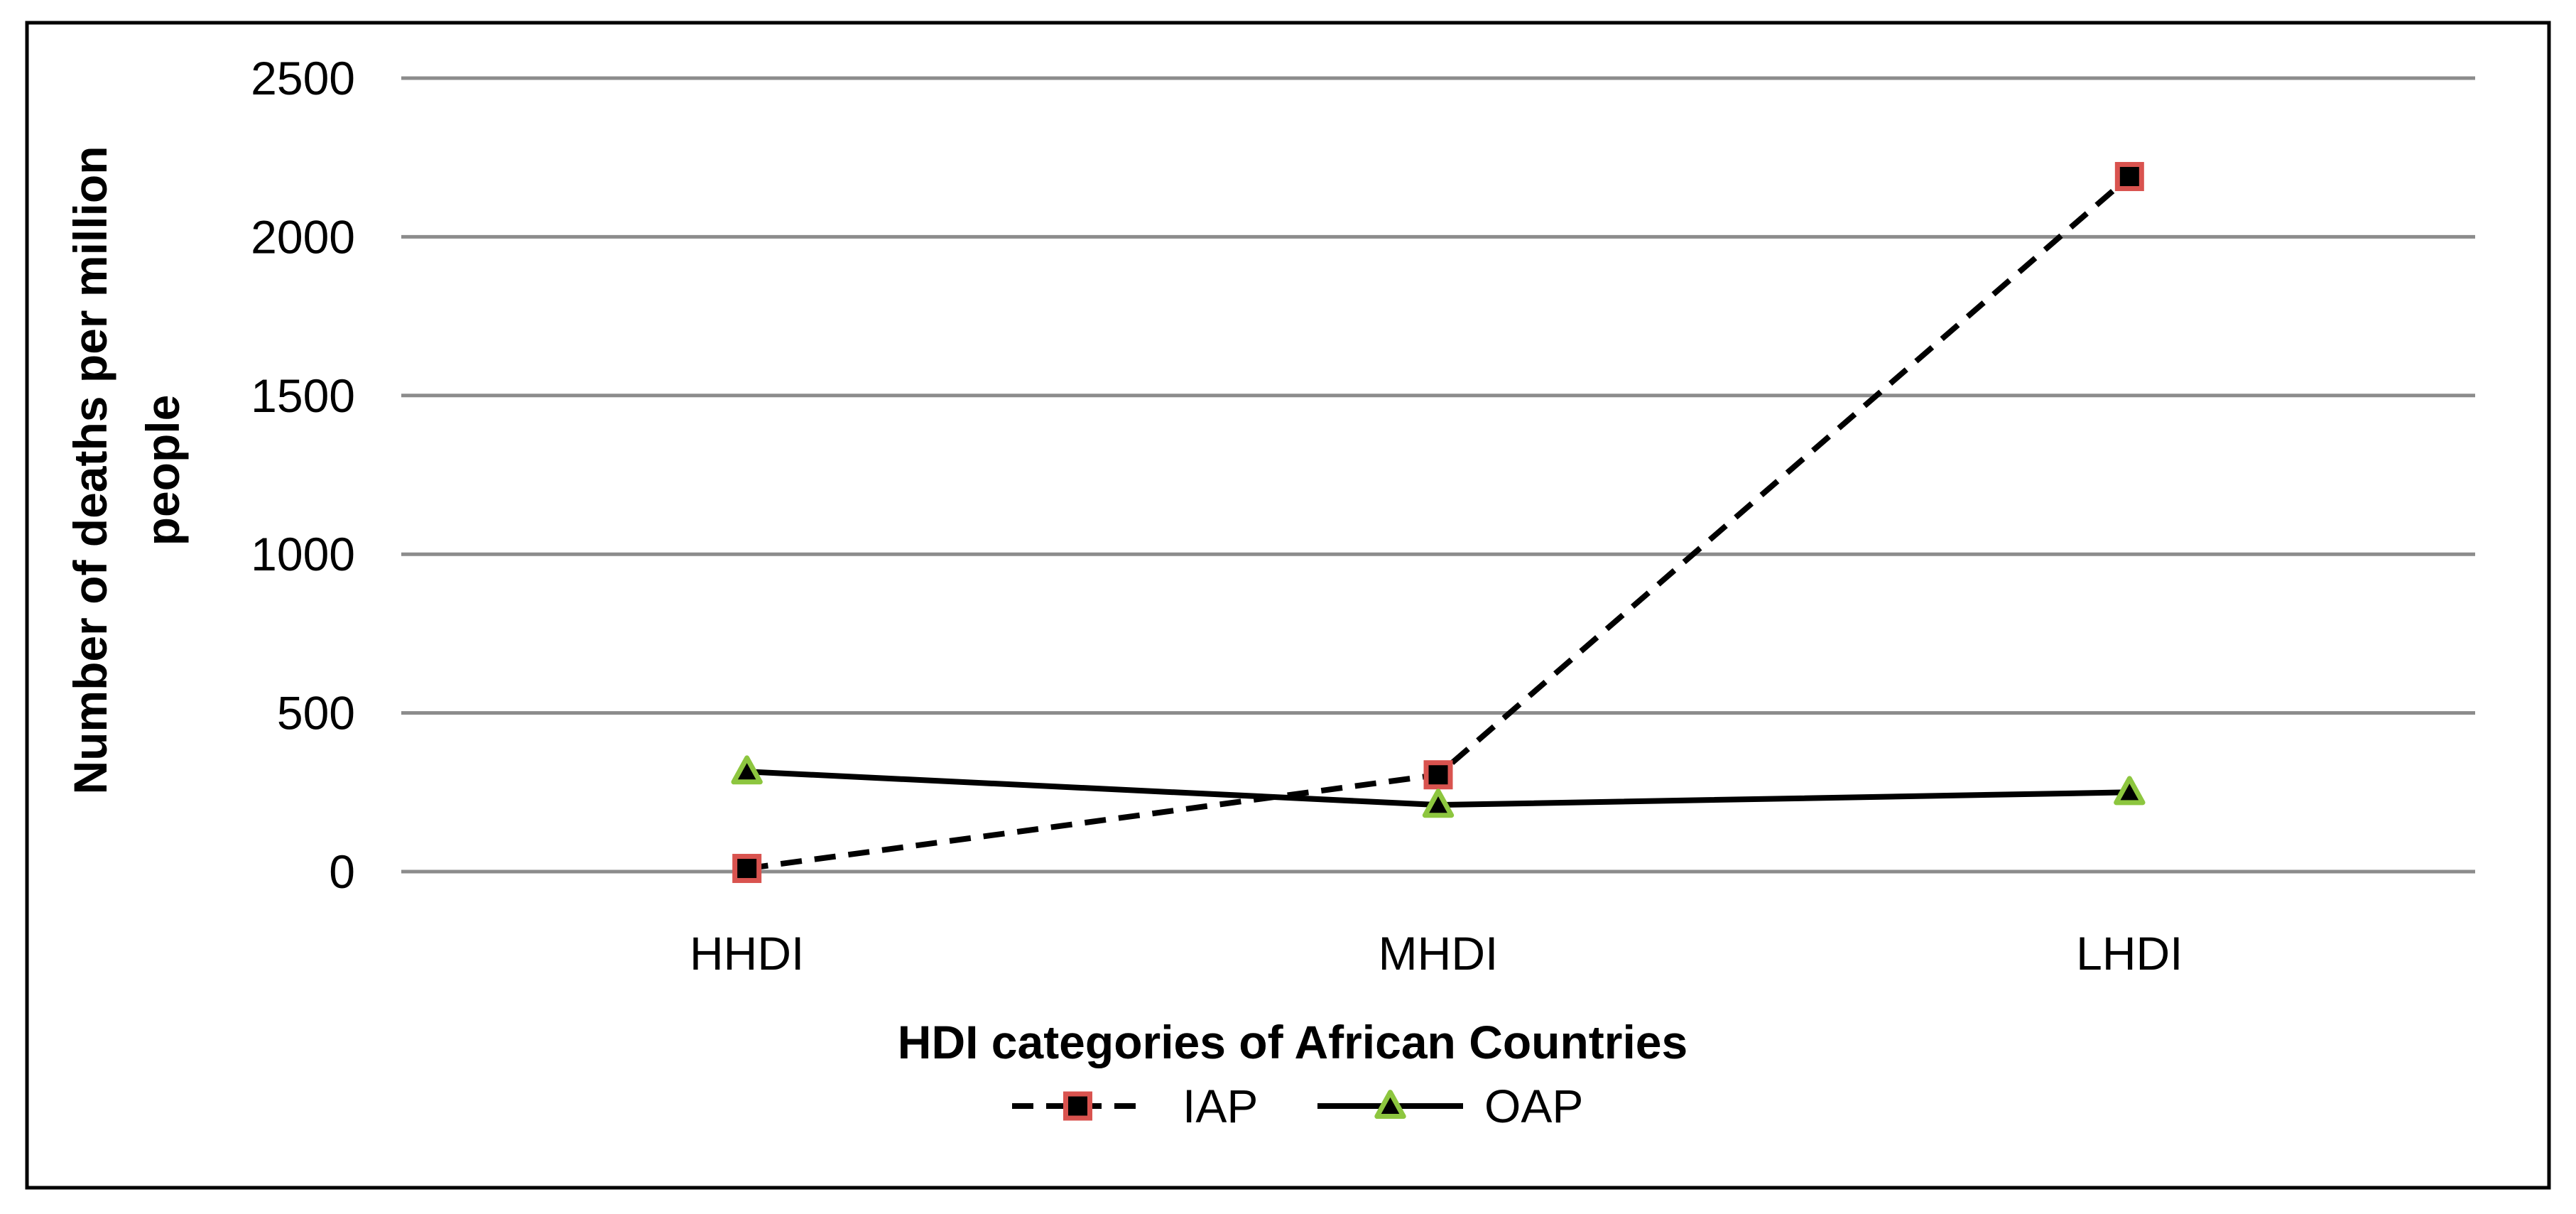 The image size is (2576, 1214). I want to click on data-point-oap-lhdi, so click(2130, 791).